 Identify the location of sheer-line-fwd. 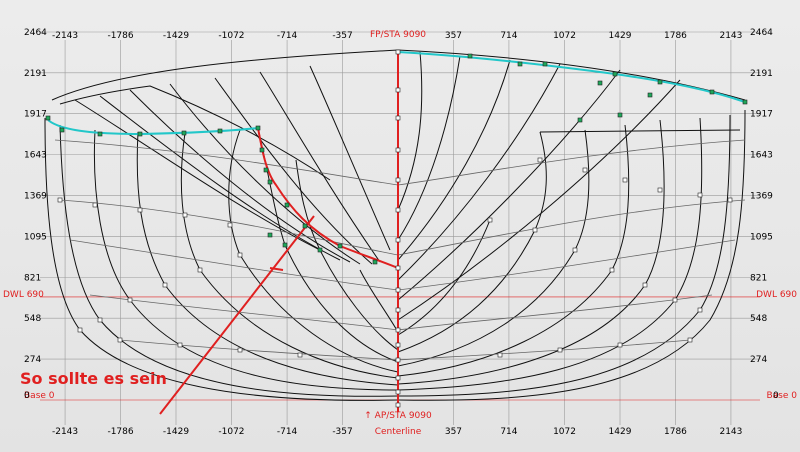
(571, 77).